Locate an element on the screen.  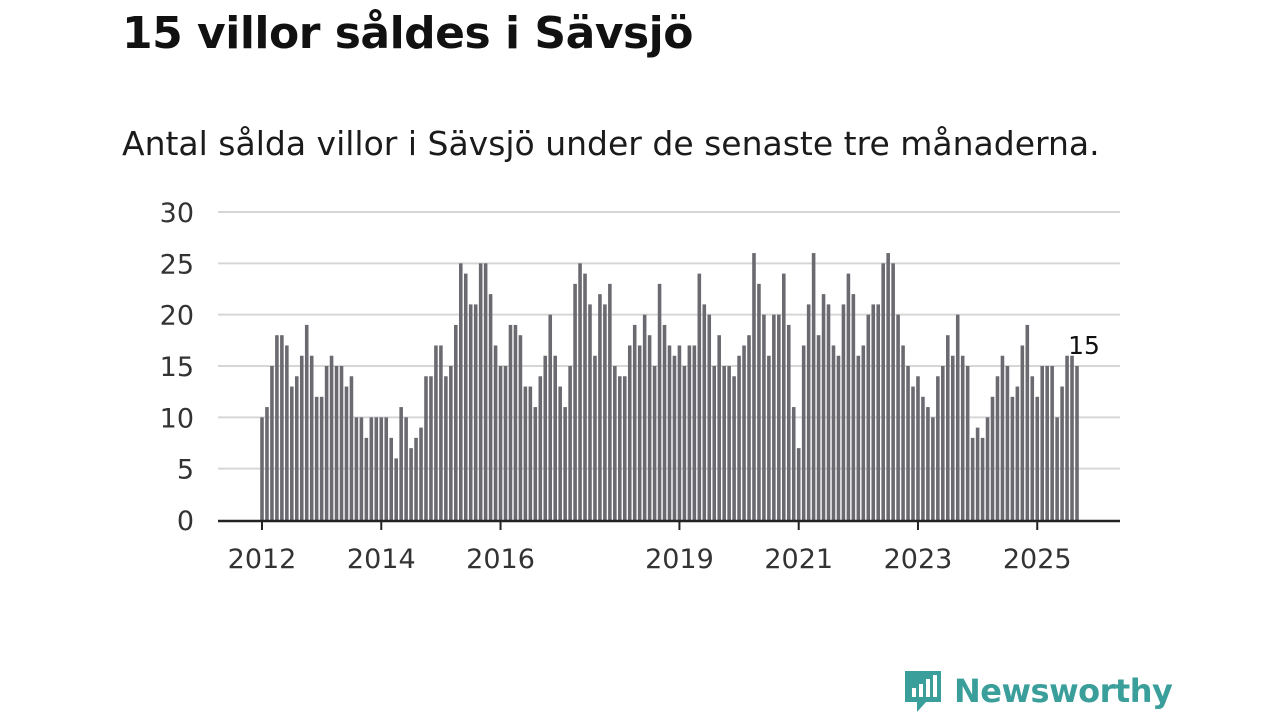
brand-logo: Newsworthy is located at coordinates (1037, 691).